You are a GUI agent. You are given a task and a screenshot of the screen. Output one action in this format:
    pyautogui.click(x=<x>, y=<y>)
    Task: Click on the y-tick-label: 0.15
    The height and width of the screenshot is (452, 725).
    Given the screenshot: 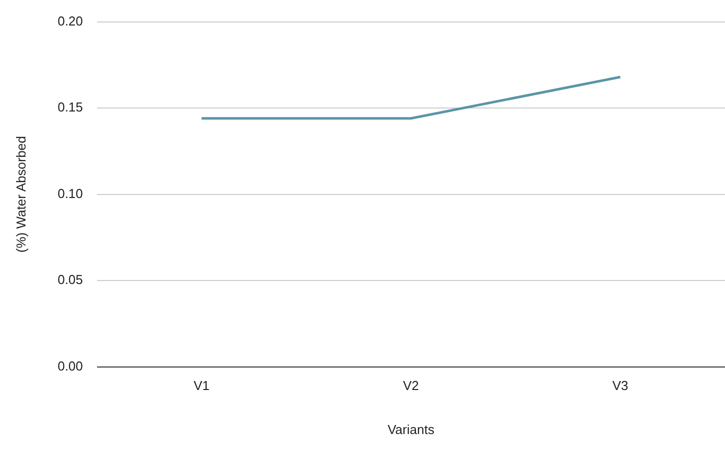 What is the action you would take?
    pyautogui.click(x=70, y=107)
    